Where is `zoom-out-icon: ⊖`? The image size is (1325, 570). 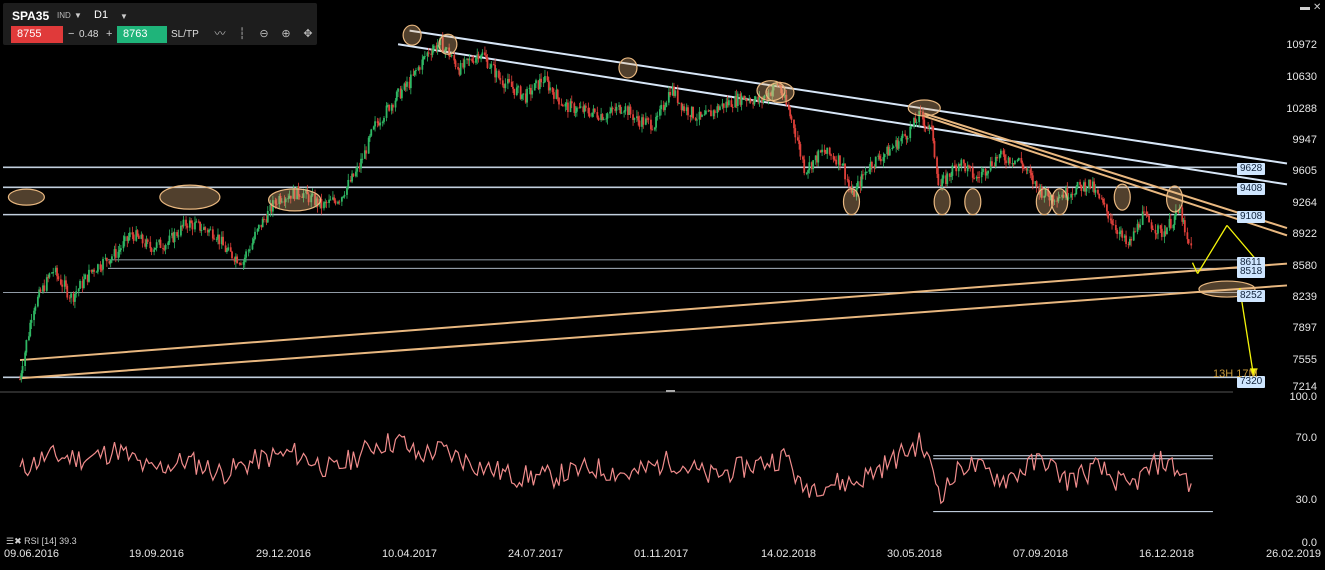 zoom-out-icon: ⊖ is located at coordinates (264, 34).